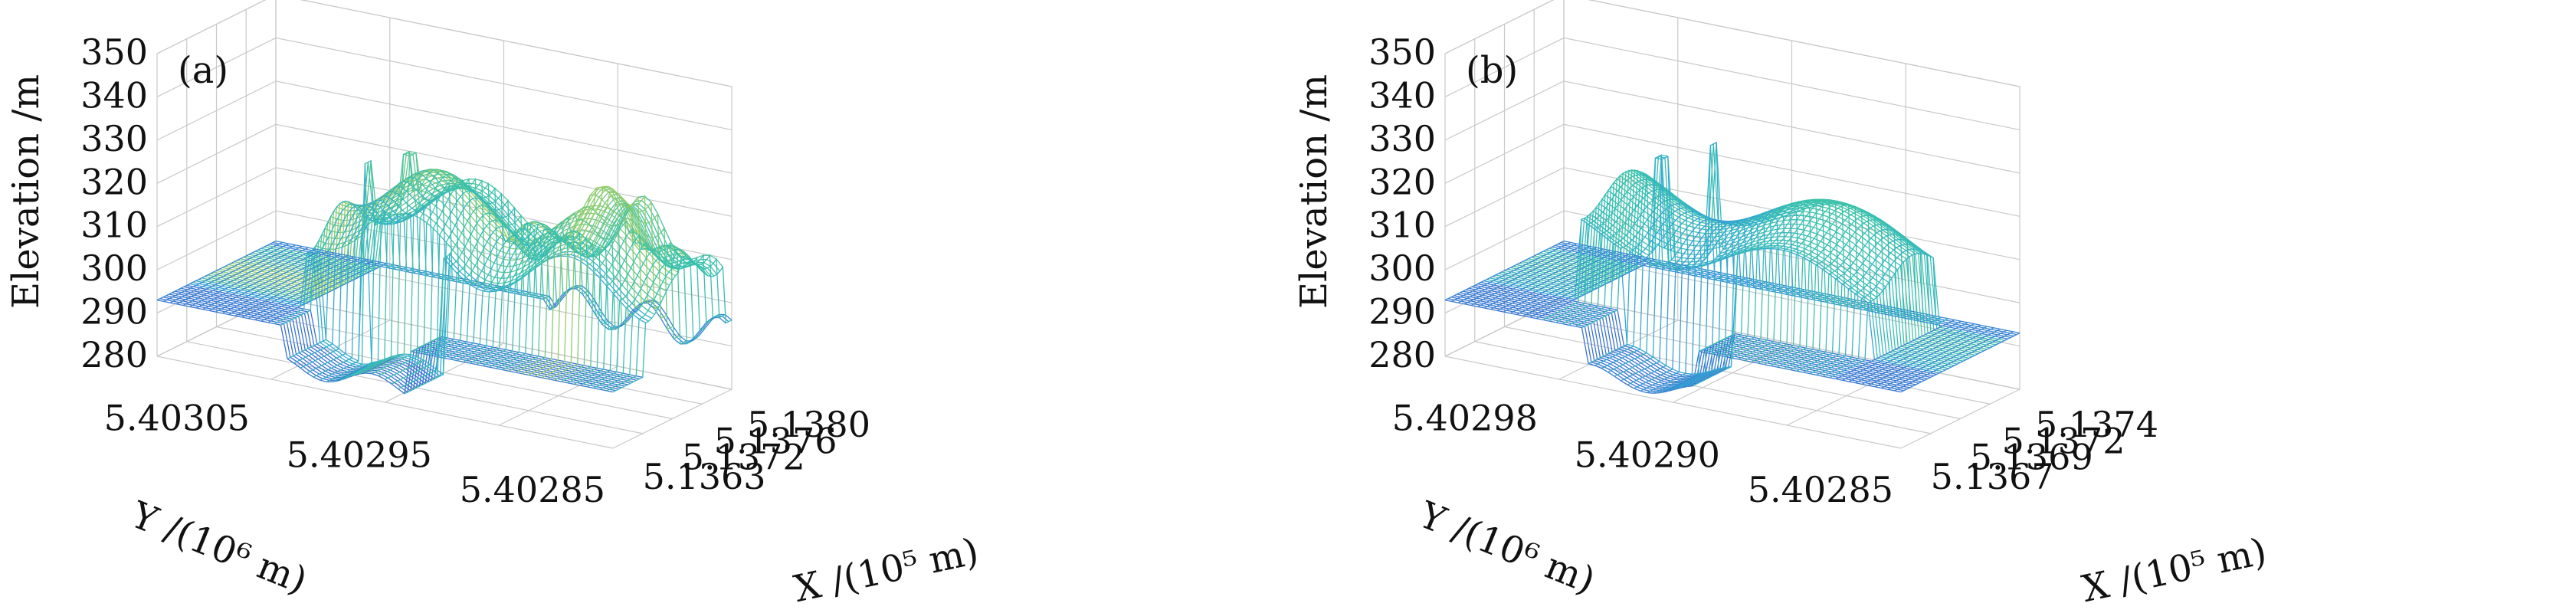  What do you see at coordinates (1465, 417) in the screenshot?
I see `y-tick-label: 5.40298` at bounding box center [1465, 417].